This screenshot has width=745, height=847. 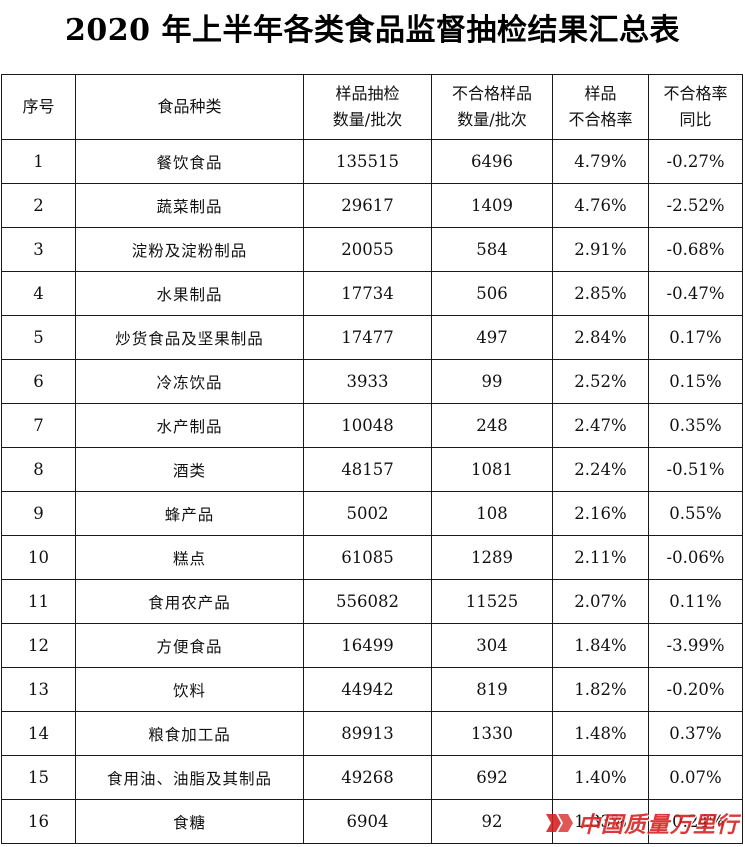 I want to click on cell-index: 15, so click(x=38, y=777).